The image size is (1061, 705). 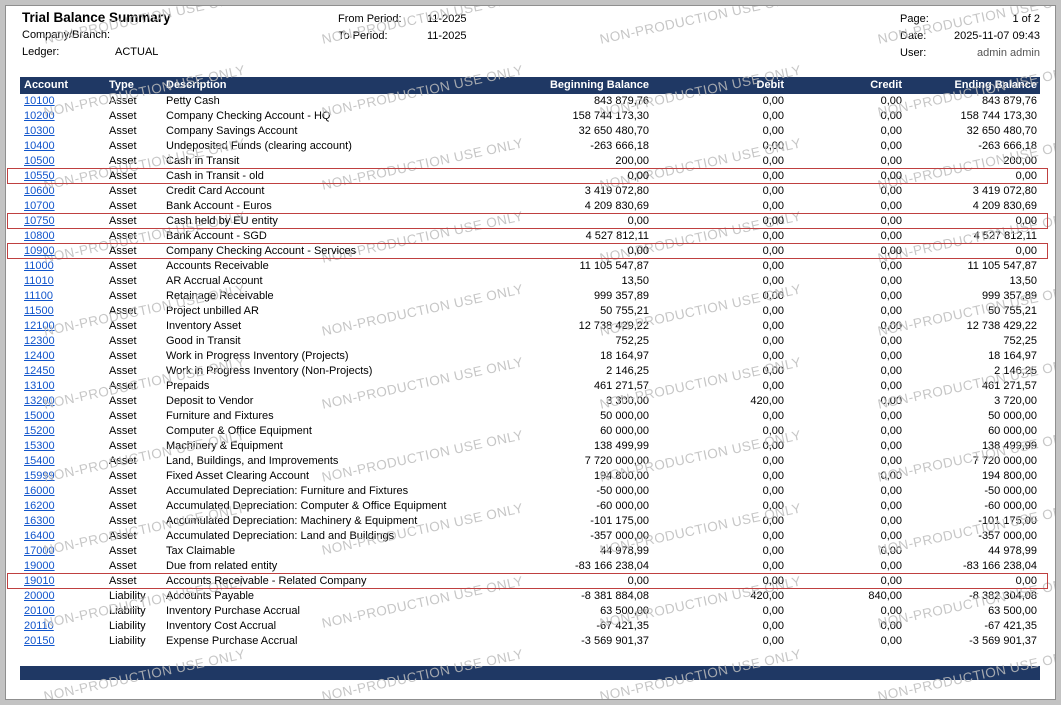 I want to click on type-cell: Liability, so click(x=127, y=611).